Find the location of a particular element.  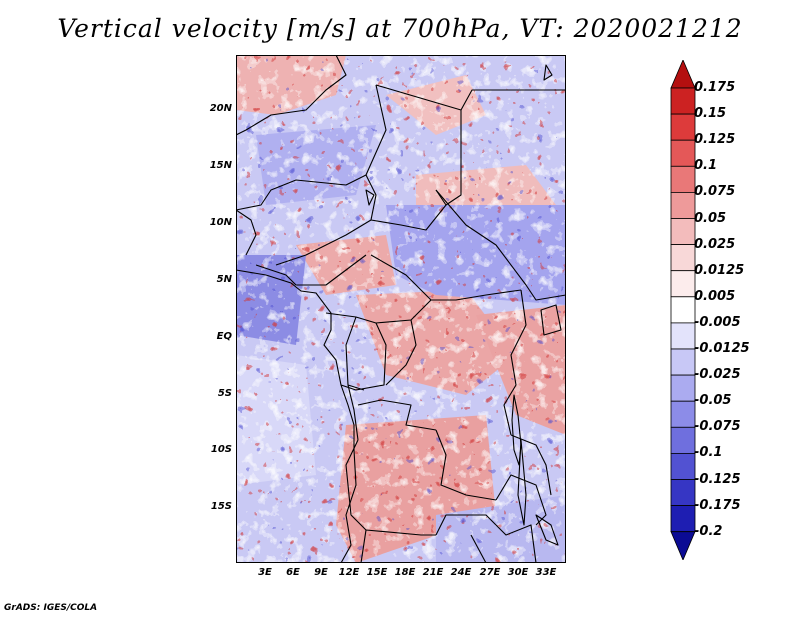

lon-label-33e: 33E is located at coordinates (546, 572).